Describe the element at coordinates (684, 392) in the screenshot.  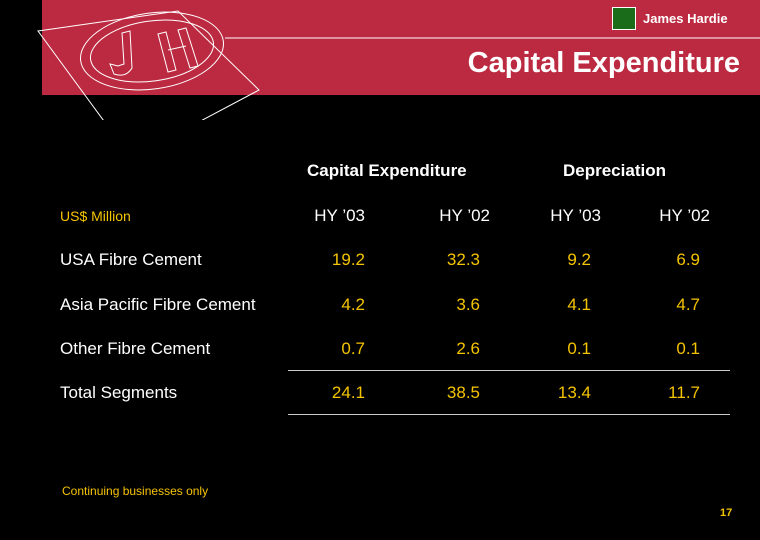
I see `table-cell: 11.7` at that location.